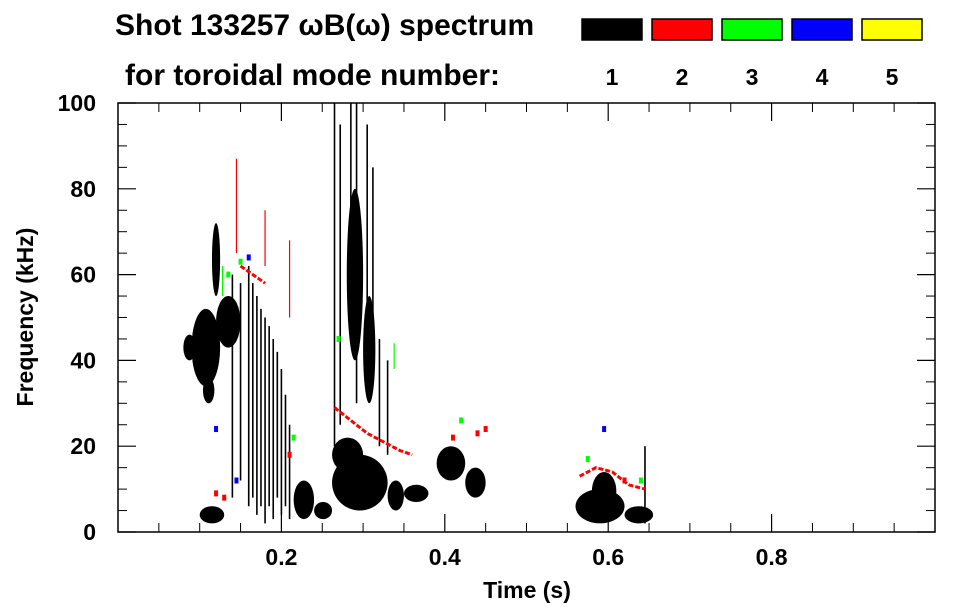  What do you see at coordinates (312, 75) in the screenshot?
I see `chart-title-line2: for toroidal mode number:` at bounding box center [312, 75].